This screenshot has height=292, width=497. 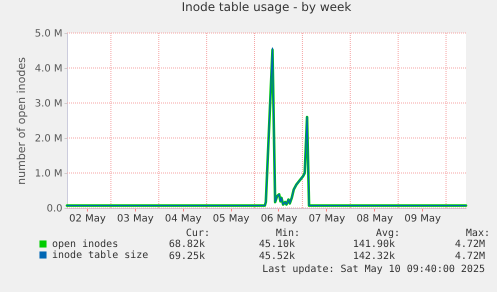 What do you see at coordinates (48, 104) in the screenshot?
I see `y-tick-label: 3.0 M` at bounding box center [48, 104].